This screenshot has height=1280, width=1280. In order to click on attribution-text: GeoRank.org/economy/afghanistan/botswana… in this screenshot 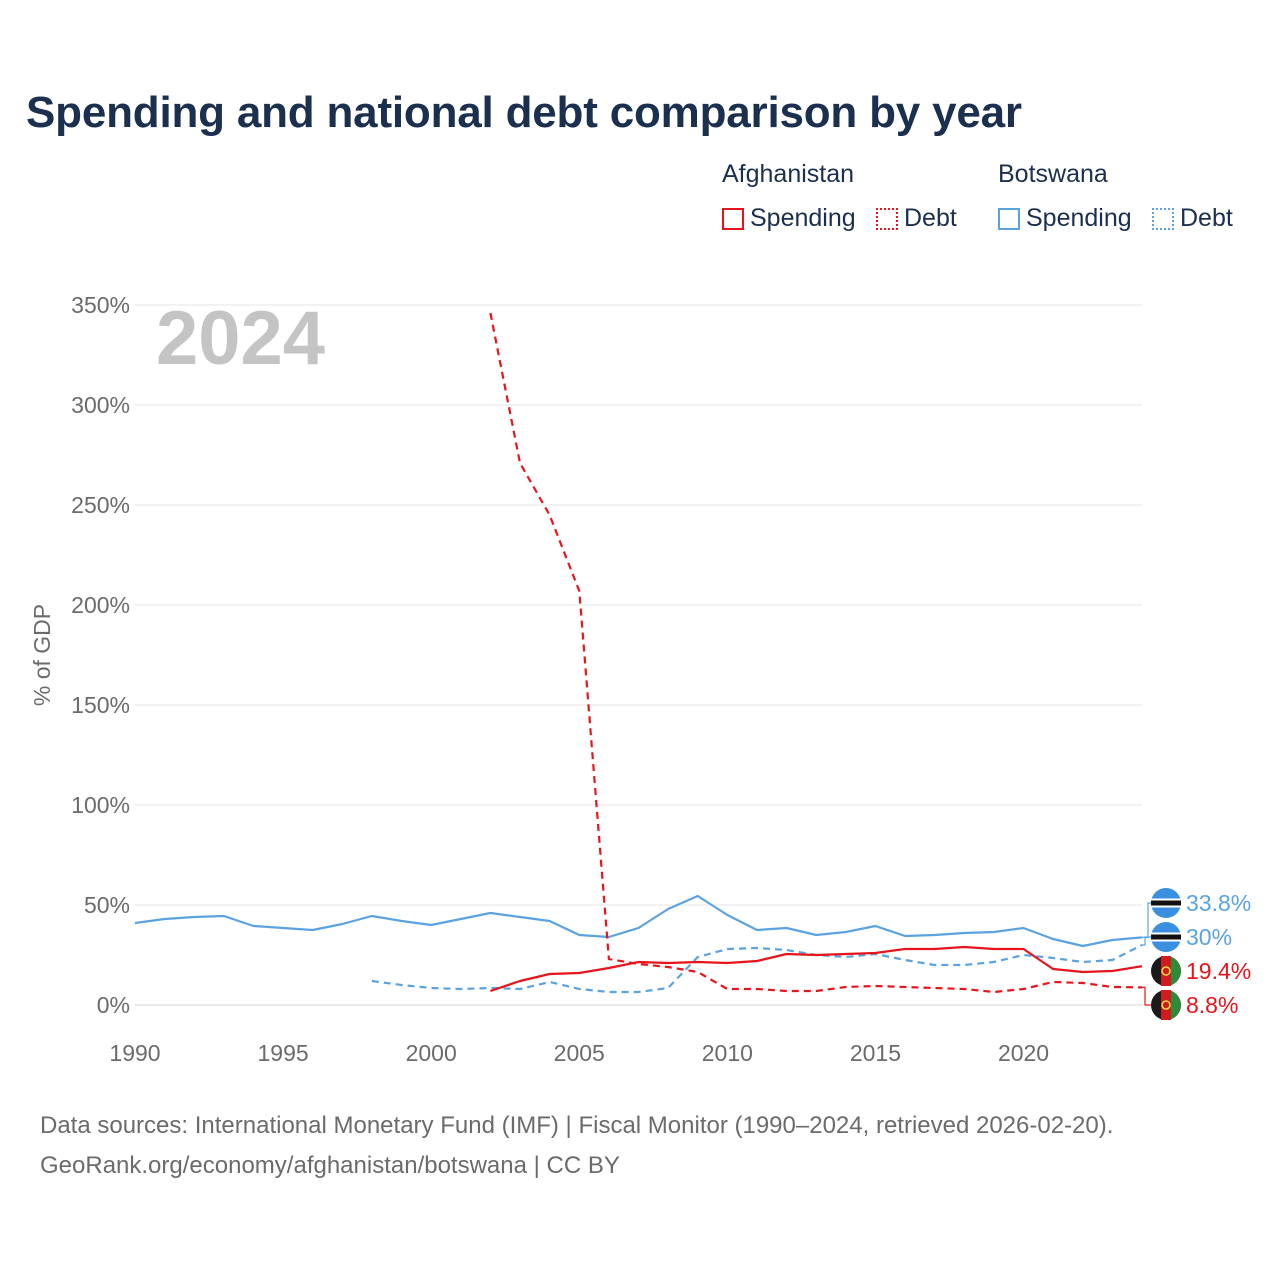, I will do `click(330, 1165)`.